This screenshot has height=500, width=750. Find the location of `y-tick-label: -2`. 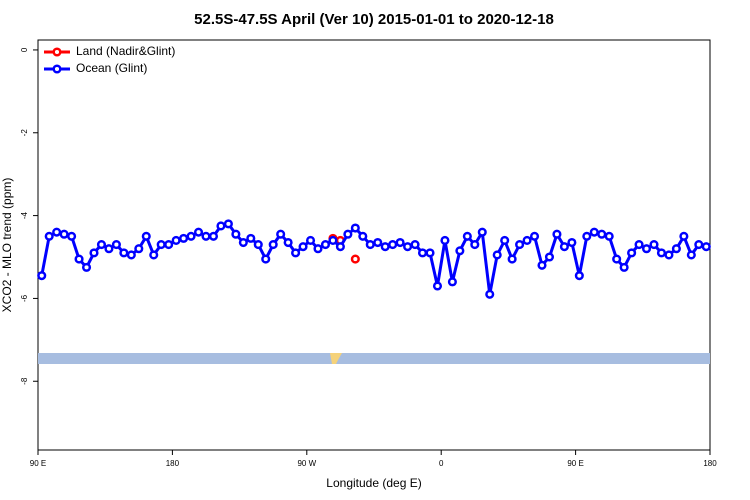

y-tick-label: -2 is located at coordinates (24, 133).